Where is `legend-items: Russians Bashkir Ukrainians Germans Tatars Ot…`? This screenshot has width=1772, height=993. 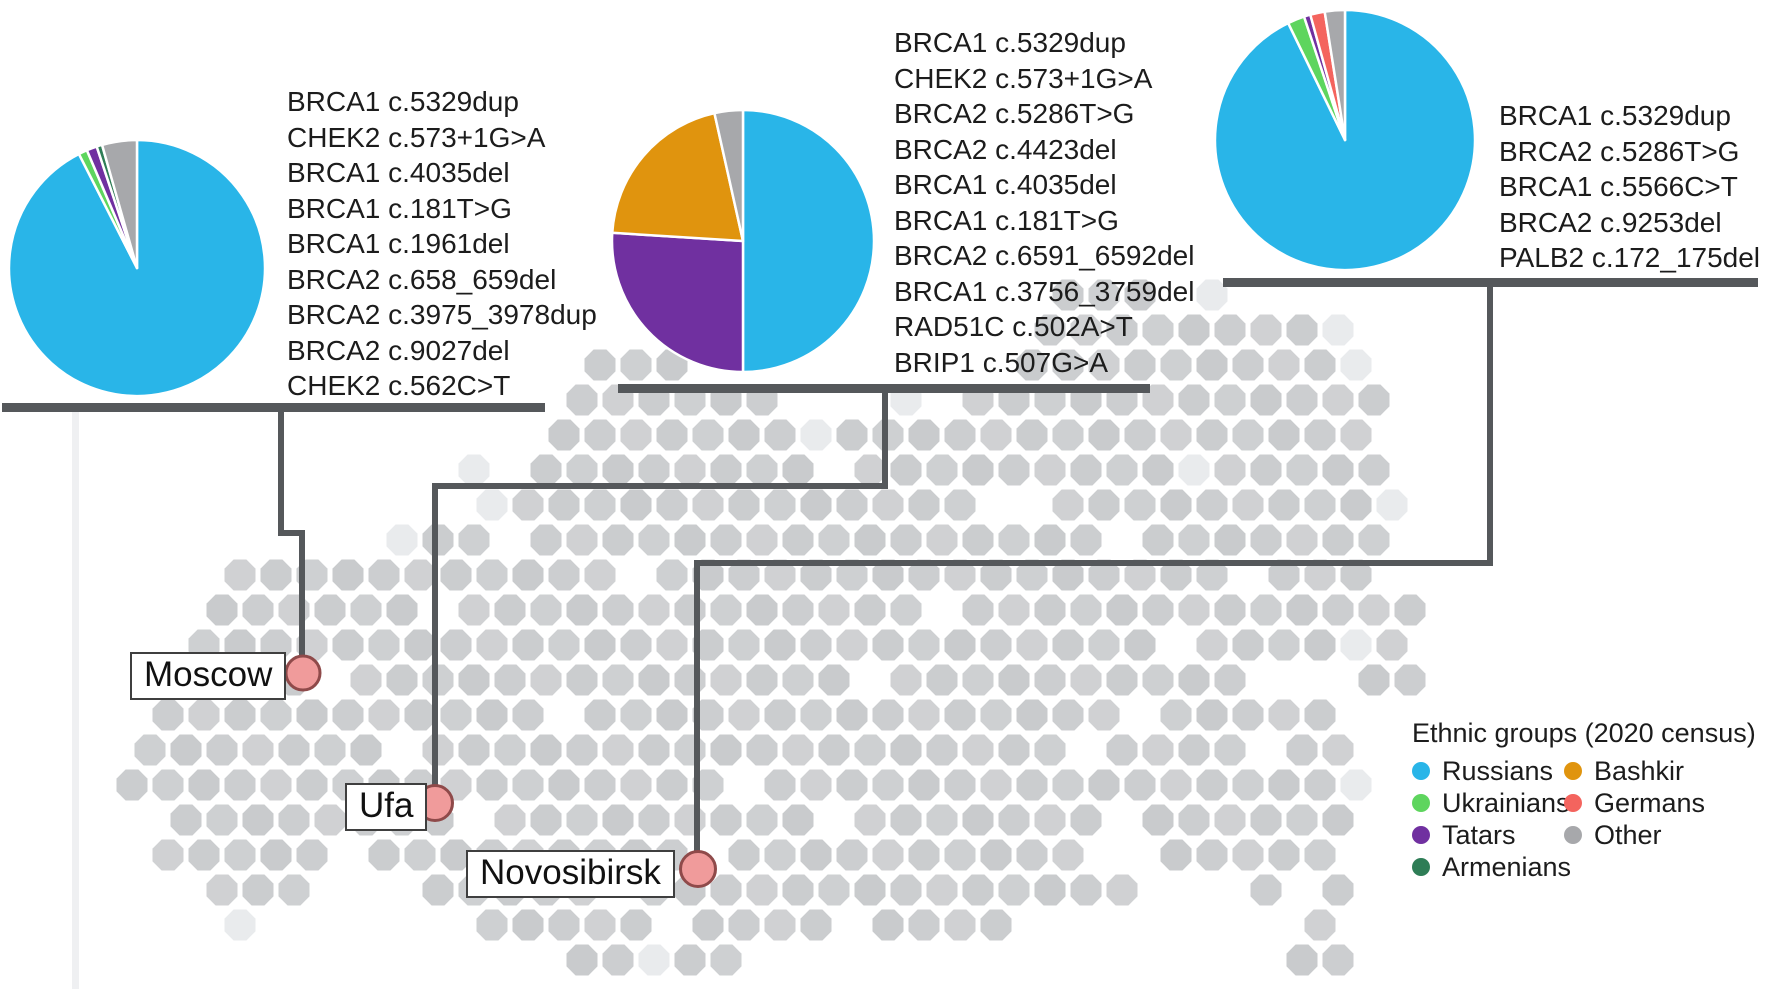
legend-items: Russians Bashkir Ukrainians Germans Tatars Ot… is located at coordinates (1584, 819).